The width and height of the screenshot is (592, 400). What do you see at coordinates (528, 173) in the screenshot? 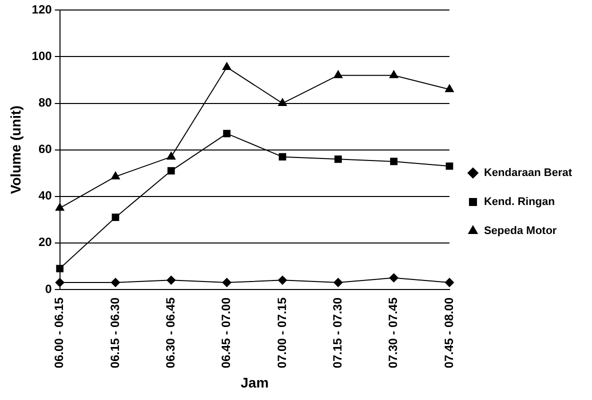
I see `legend-label: Kendaraan Berat` at bounding box center [528, 173].